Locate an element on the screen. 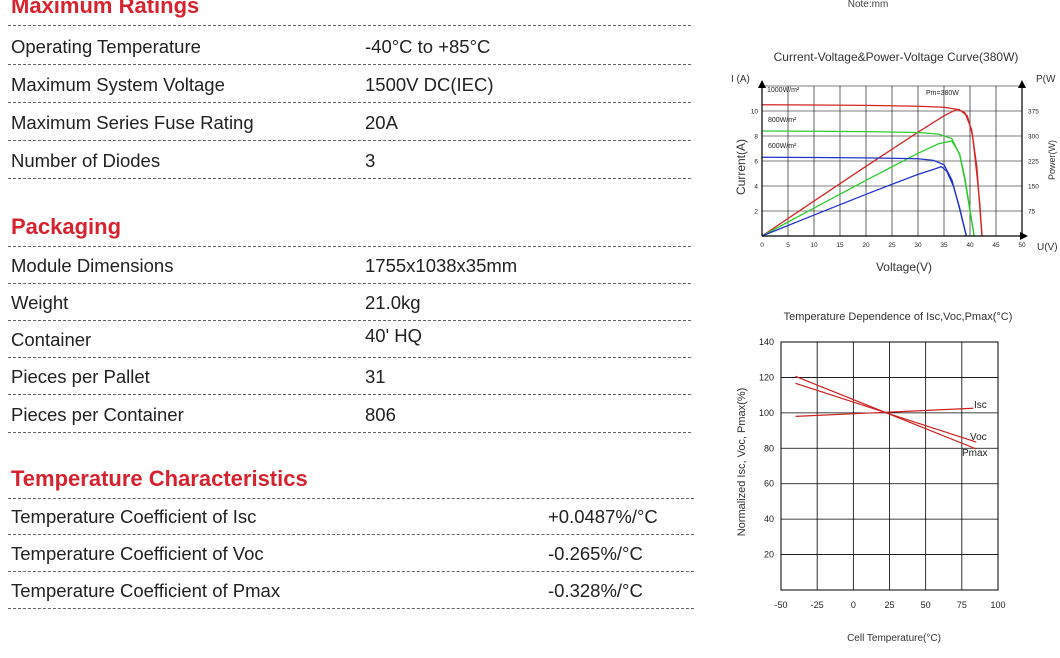 This screenshot has width=1060, height=658. y-tick-label: 10 is located at coordinates (755, 112).